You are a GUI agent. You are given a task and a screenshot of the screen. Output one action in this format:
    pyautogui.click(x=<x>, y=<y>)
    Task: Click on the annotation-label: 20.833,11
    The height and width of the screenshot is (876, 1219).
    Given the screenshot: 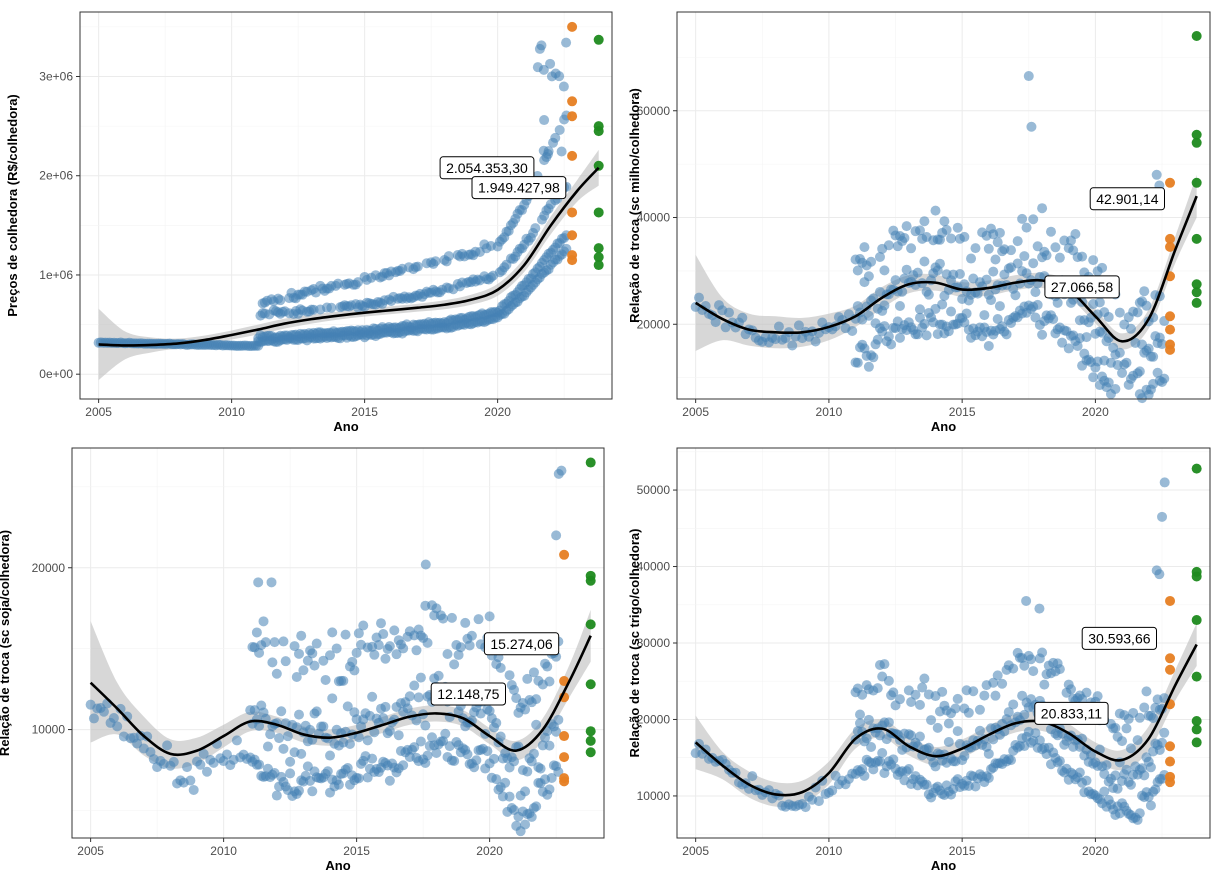 What is the action you would take?
    pyautogui.click(x=1071, y=713)
    